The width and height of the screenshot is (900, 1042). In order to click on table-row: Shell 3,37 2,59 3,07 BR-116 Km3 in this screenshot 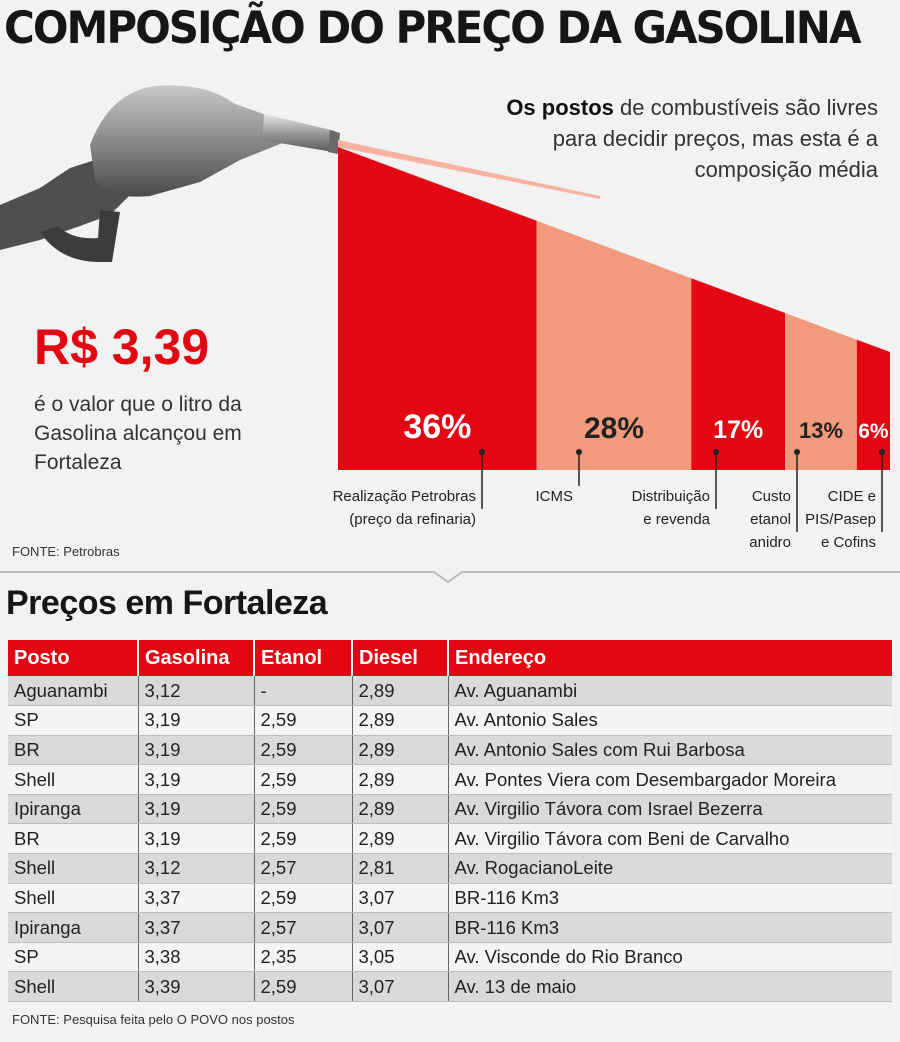, I will do `click(450, 898)`.